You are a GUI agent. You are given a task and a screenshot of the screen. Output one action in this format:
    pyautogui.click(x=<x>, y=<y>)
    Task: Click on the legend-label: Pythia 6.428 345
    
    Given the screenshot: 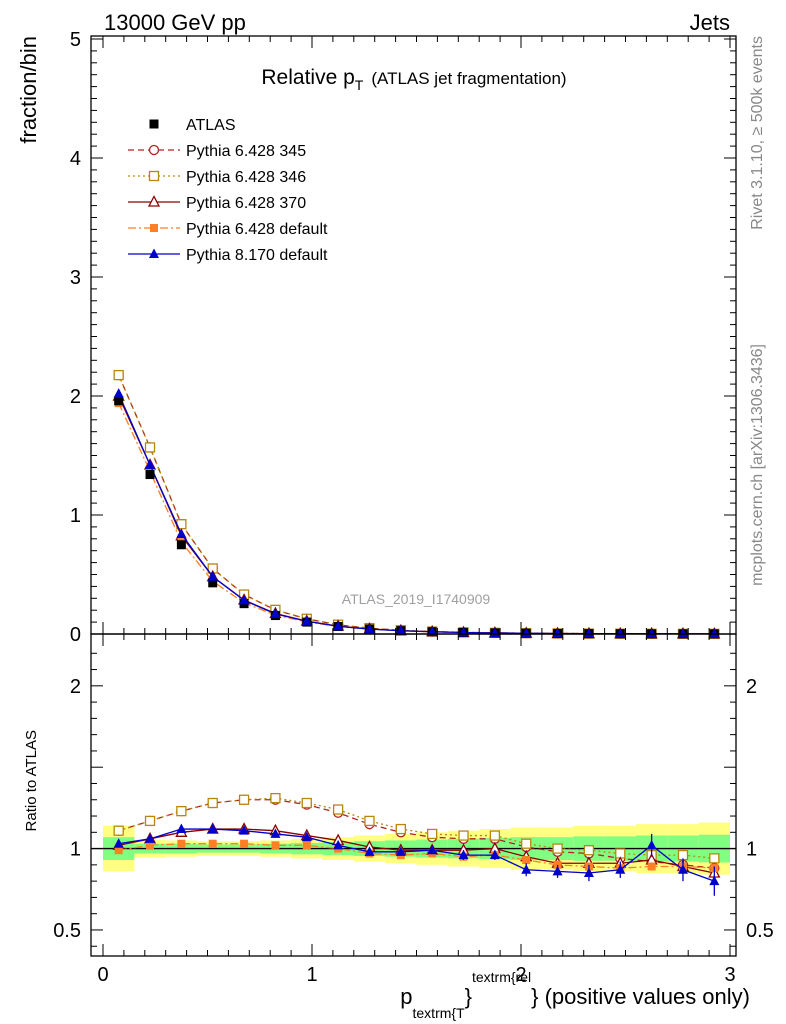 What is the action you would take?
    pyautogui.click(x=246, y=151)
    